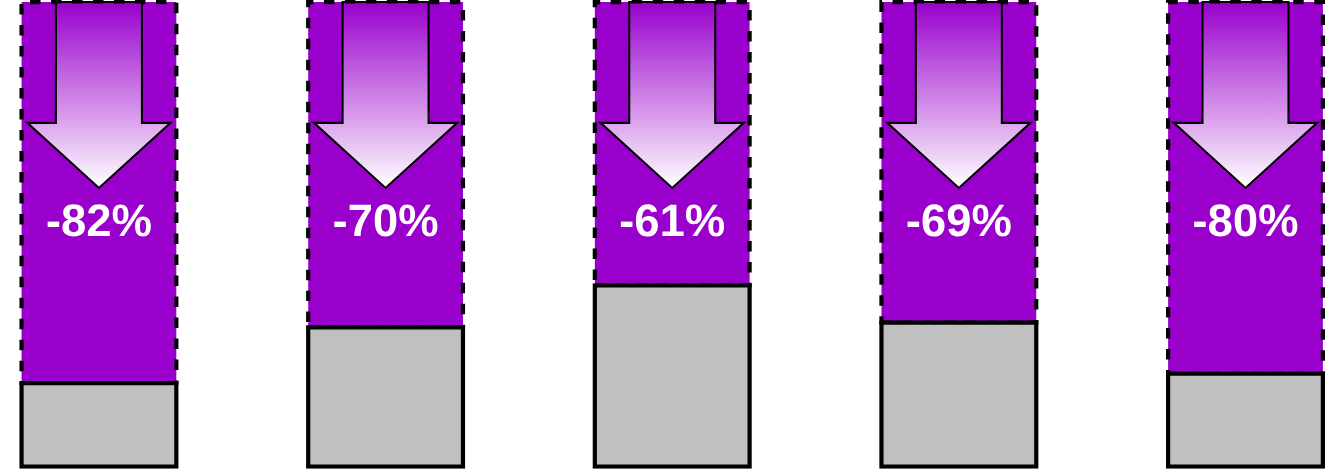  What do you see at coordinates (672, 220) in the screenshot?
I see `annotation: -61%` at bounding box center [672, 220].